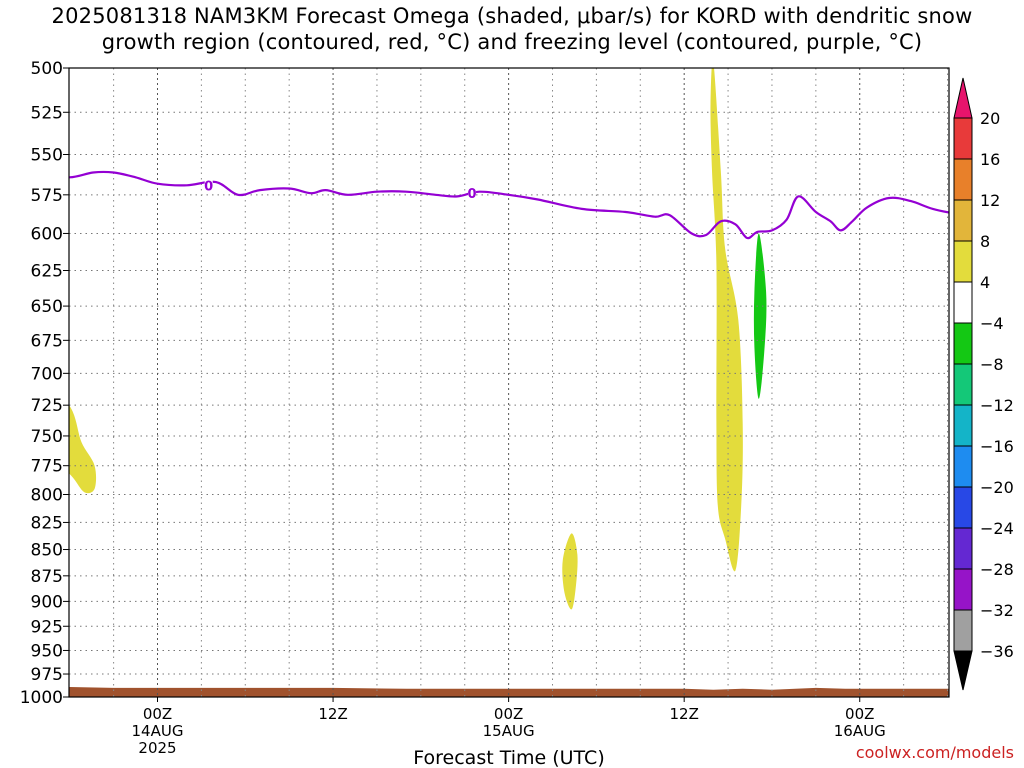  Describe the element at coordinates (509, 731) in the screenshot. I see `x-tick-sublabel: 15AUG` at that location.